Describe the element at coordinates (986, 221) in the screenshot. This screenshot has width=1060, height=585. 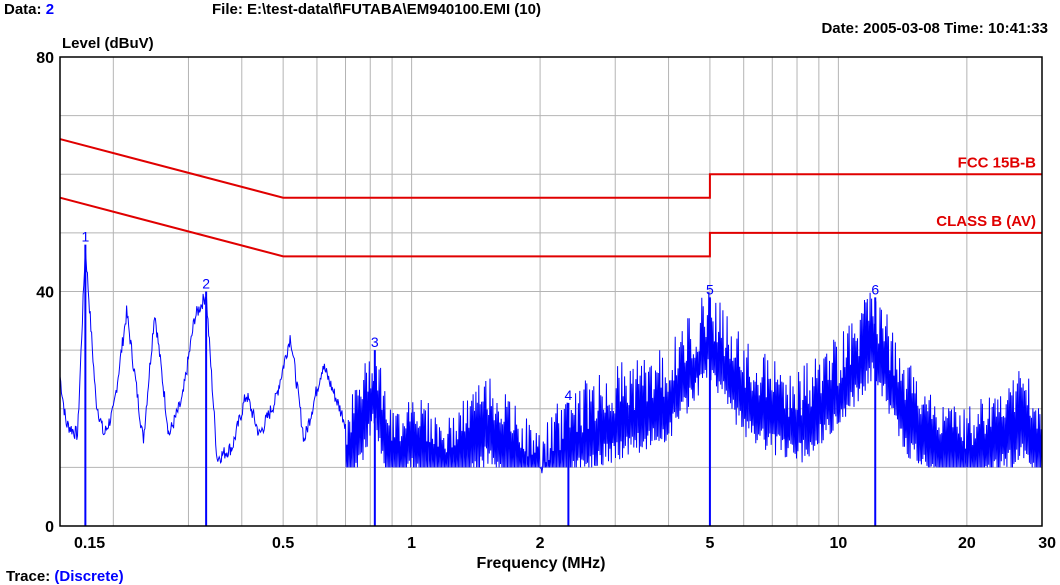
I see `limit-line-label: CLASS B (AV)` at that location.